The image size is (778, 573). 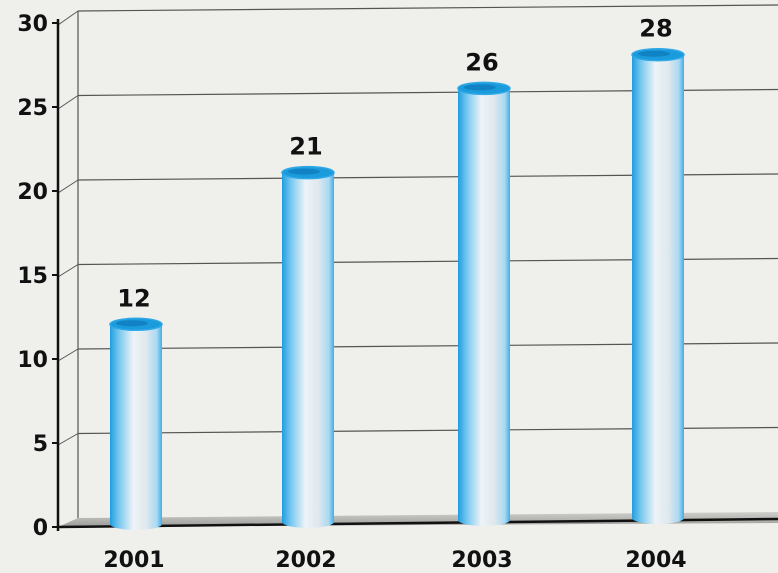 I want to click on data-label: 26, so click(x=481, y=62).